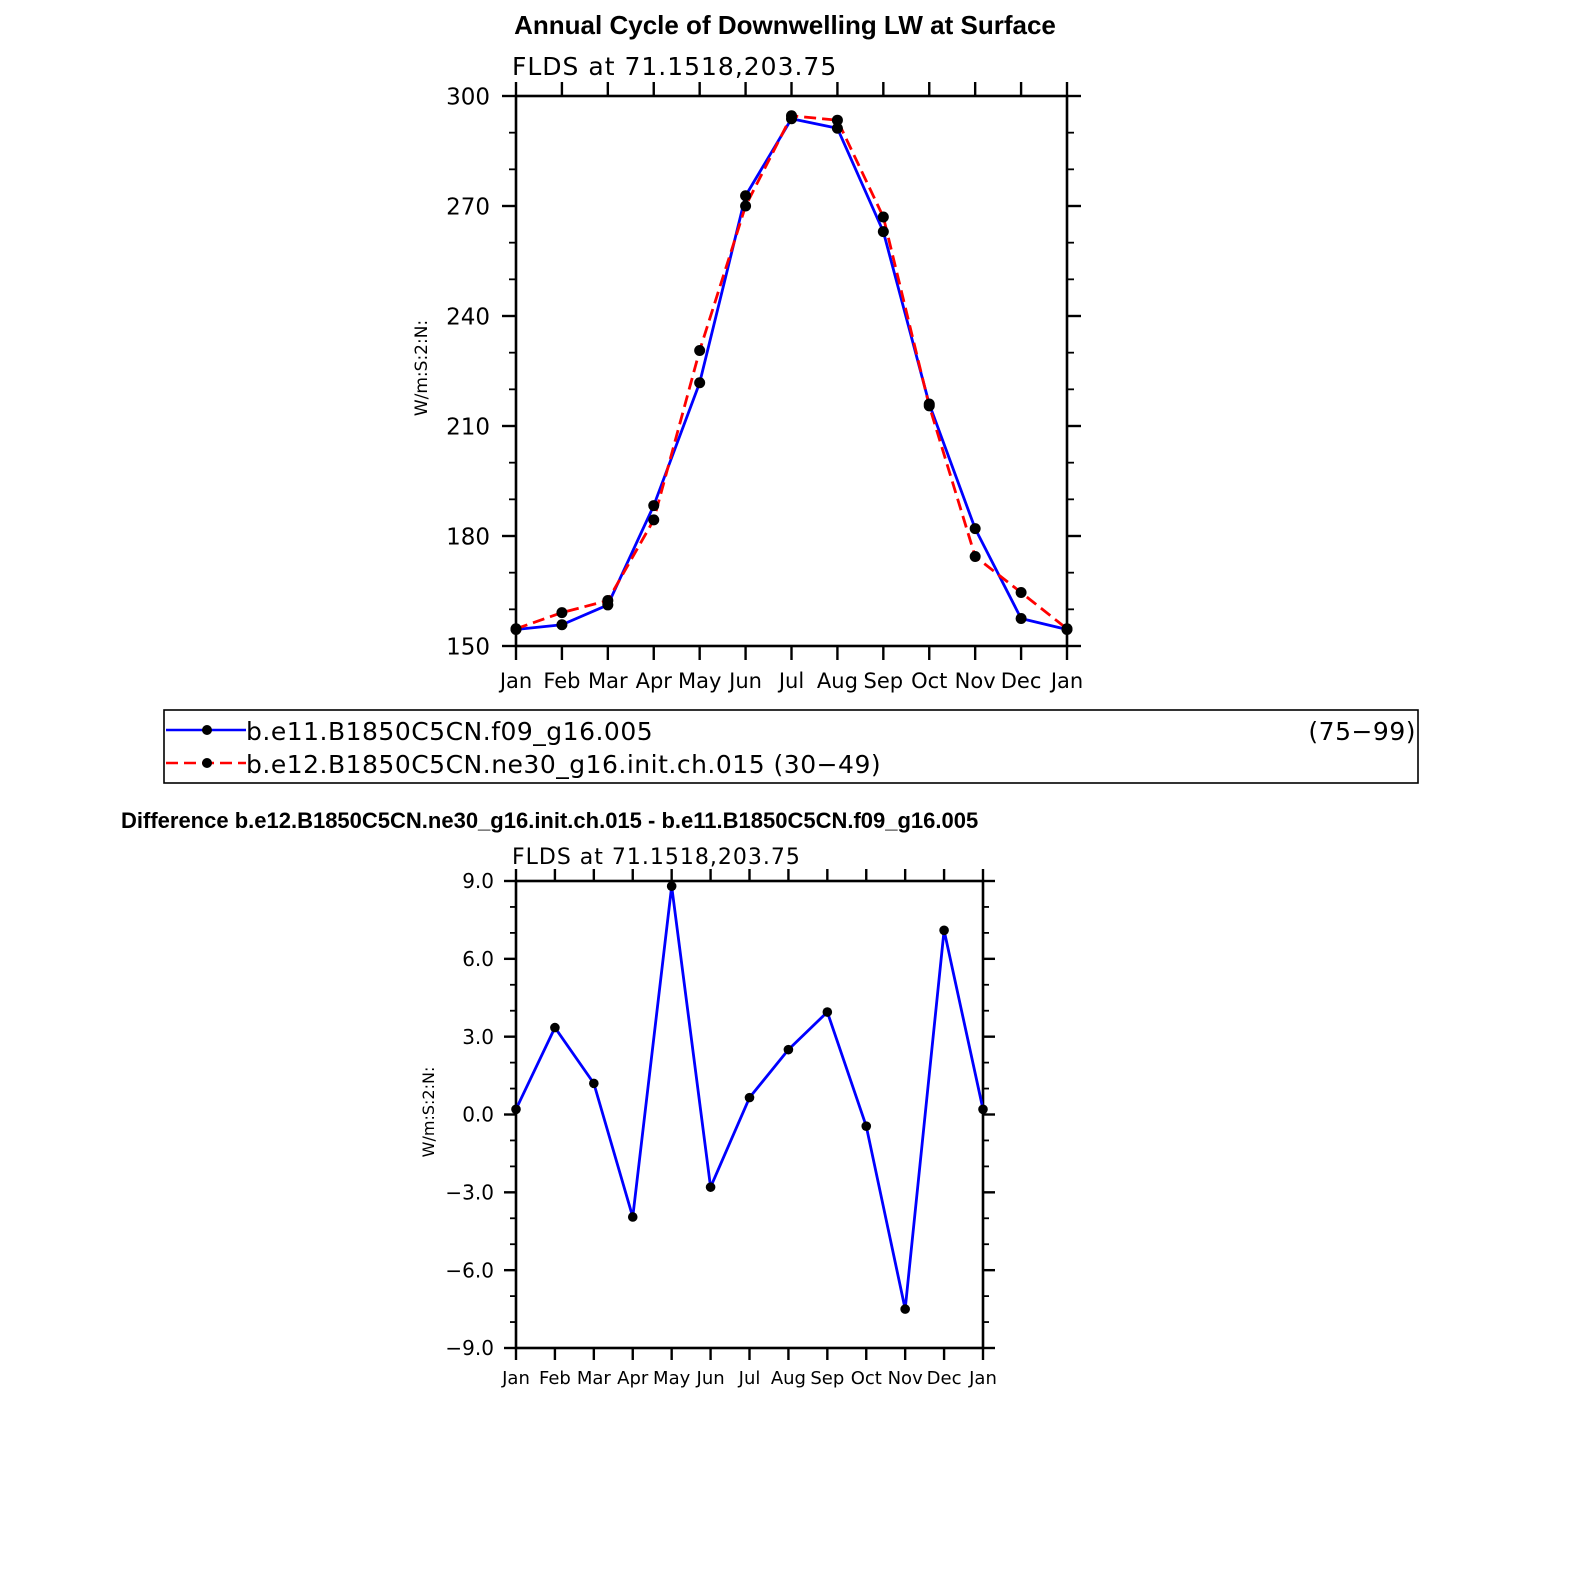 The image size is (1575, 1575). Describe the element at coordinates (929, 681) in the screenshot. I see `top-x-tick-label: Oct` at that location.